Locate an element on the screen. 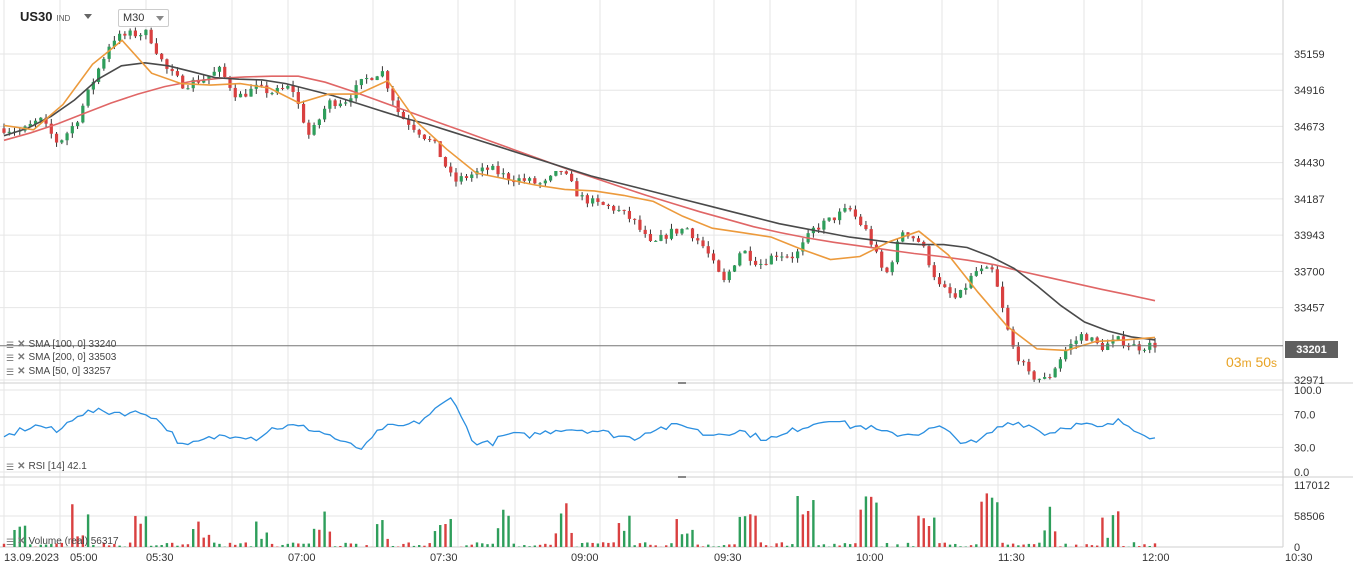  legend-sma100: ☰ ✕ SMA [100, 0] 33240 is located at coordinates (61, 344).